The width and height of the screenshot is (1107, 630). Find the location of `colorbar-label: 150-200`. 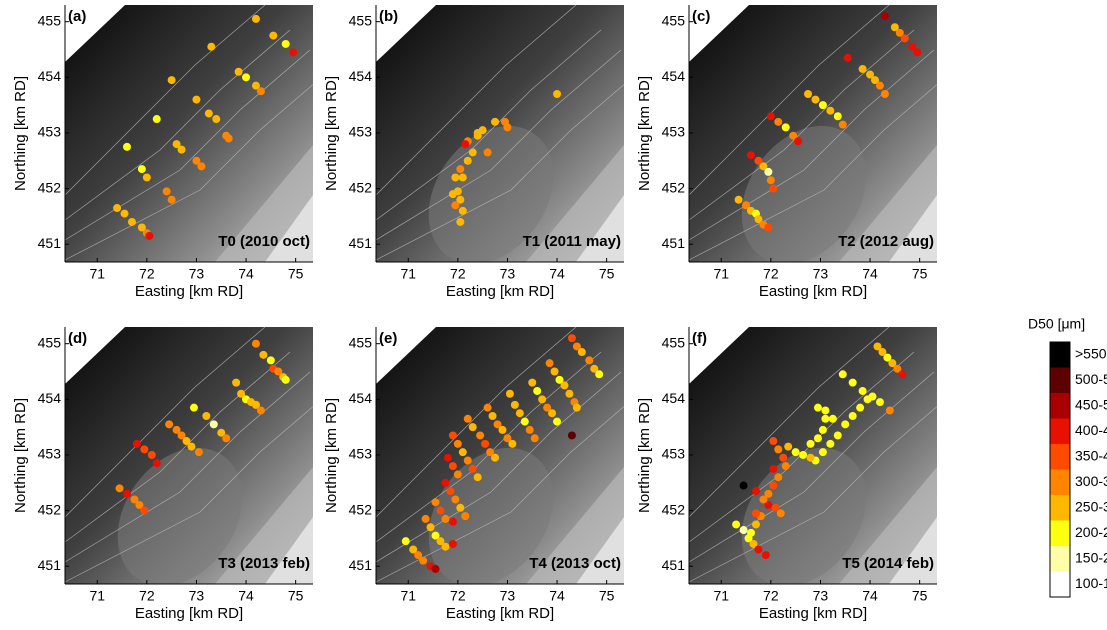

colorbar-label: 150-200 is located at coordinates (1091, 557).